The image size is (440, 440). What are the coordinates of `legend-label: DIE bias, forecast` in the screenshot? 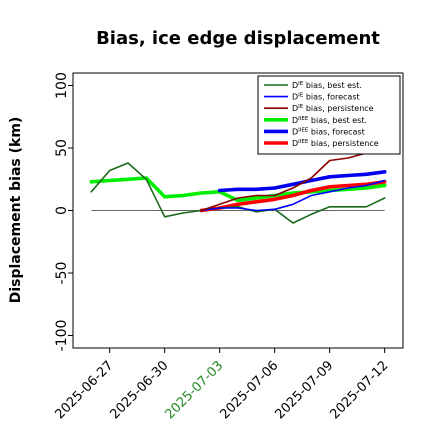 It's located at (326, 97).